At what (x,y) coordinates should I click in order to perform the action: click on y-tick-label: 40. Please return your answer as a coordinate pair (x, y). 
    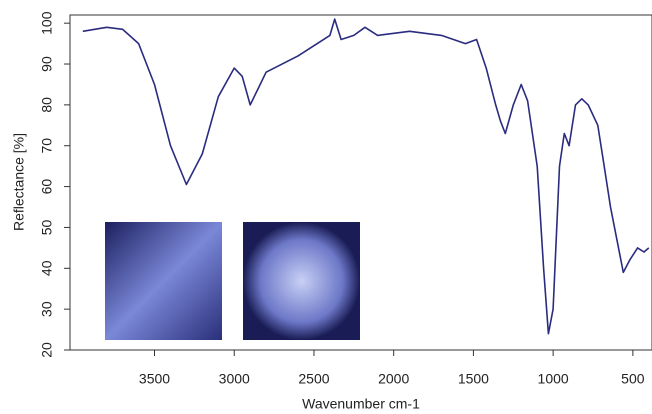
    Looking at the image, I should click on (47, 268).